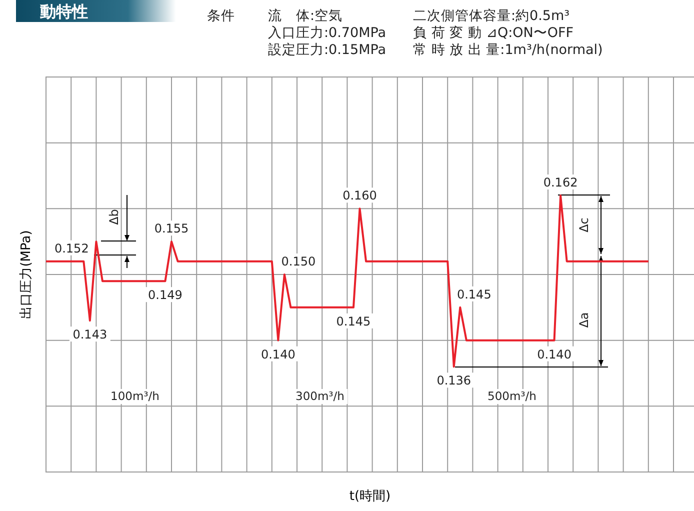  I want to click on text: 設定圧力:0.15MPa, so click(327, 50).